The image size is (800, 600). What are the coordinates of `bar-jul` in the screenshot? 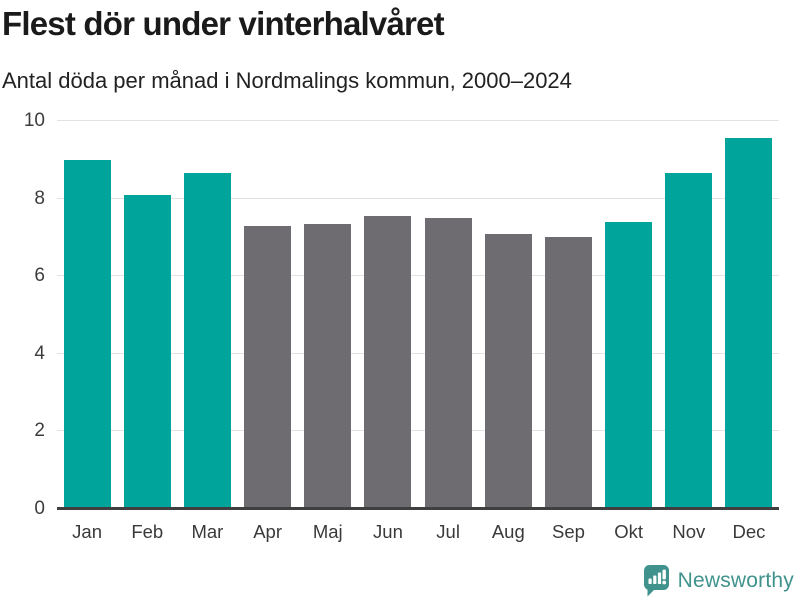 It's located at (448, 363).